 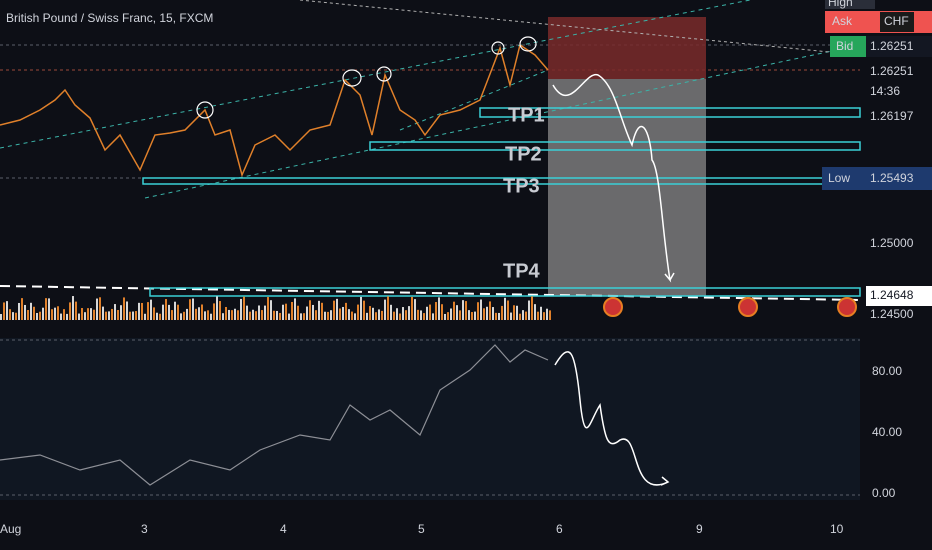 I want to click on time-tick: Aug, so click(x=10, y=529).